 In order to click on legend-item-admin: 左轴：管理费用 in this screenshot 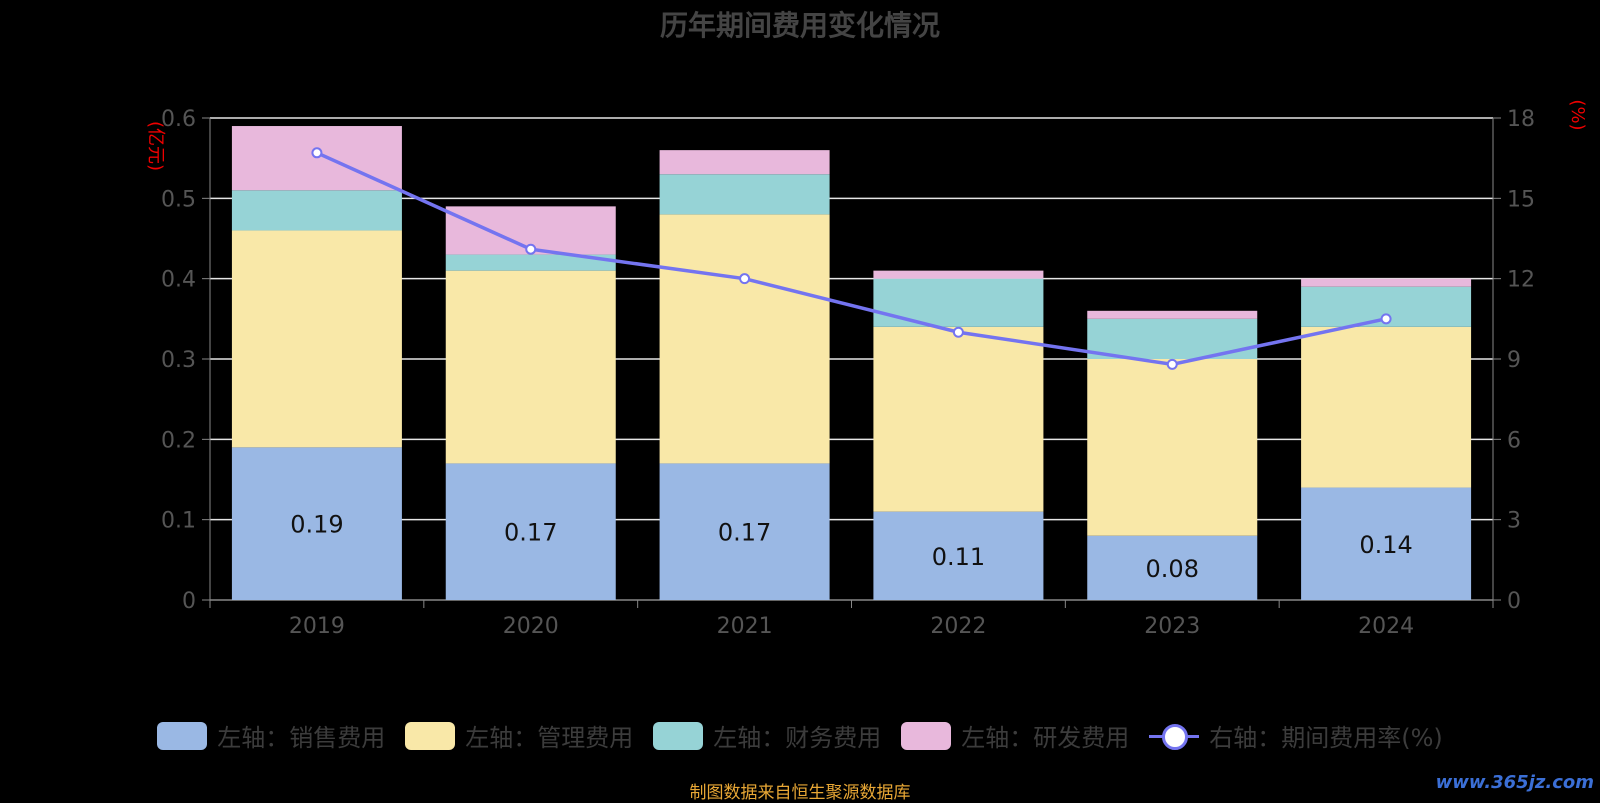, I will do `click(519, 735)`.